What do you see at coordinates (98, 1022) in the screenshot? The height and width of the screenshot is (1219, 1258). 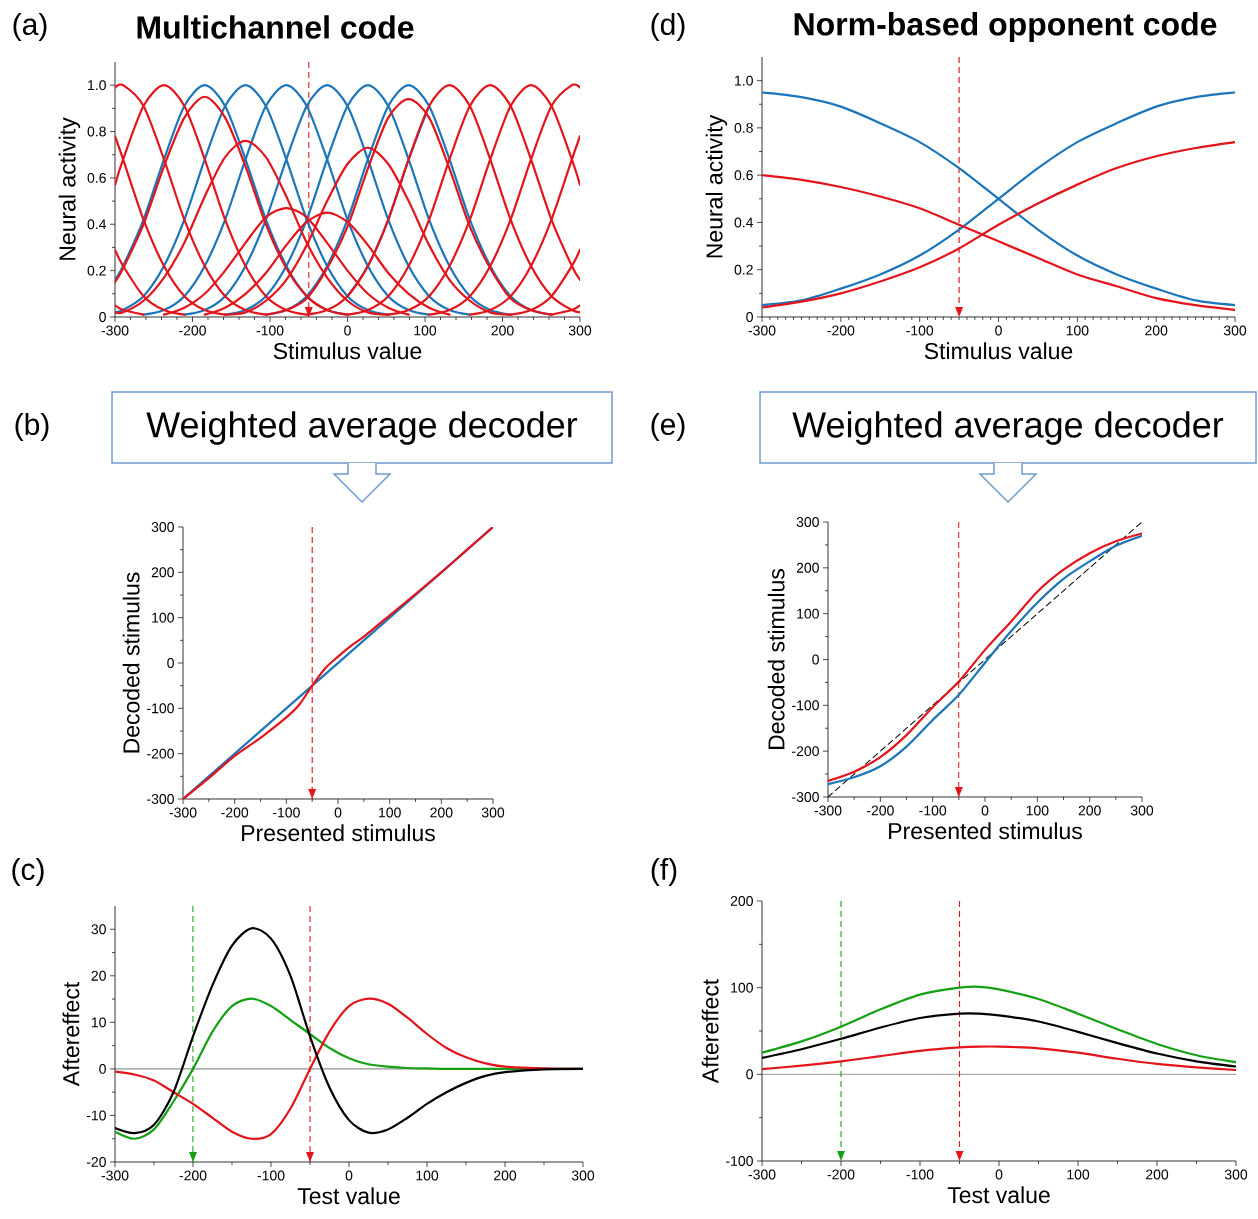 I see `y-tick-label: 10` at bounding box center [98, 1022].